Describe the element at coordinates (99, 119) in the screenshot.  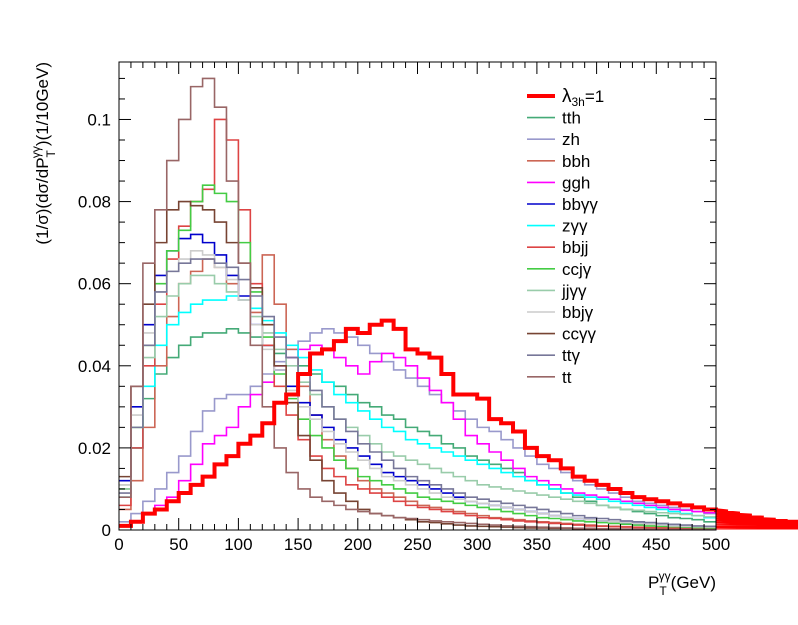
I see `y-tick-label: 0.1` at that location.